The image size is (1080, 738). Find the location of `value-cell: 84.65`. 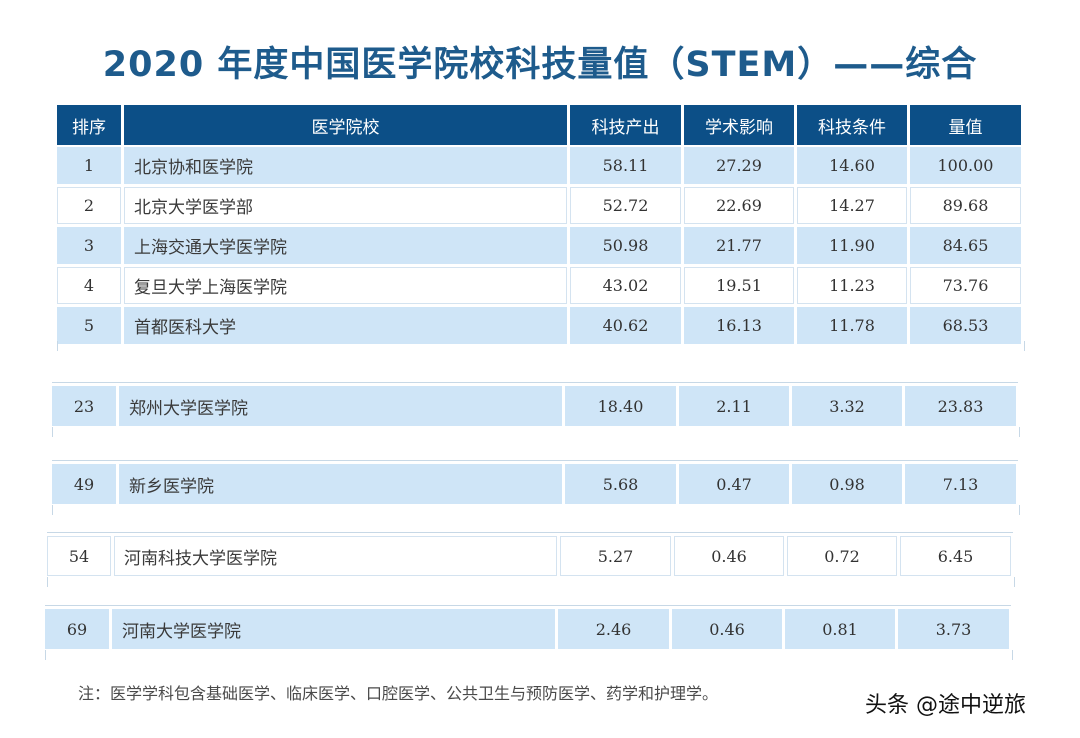

value-cell: 84.65 is located at coordinates (965, 245).